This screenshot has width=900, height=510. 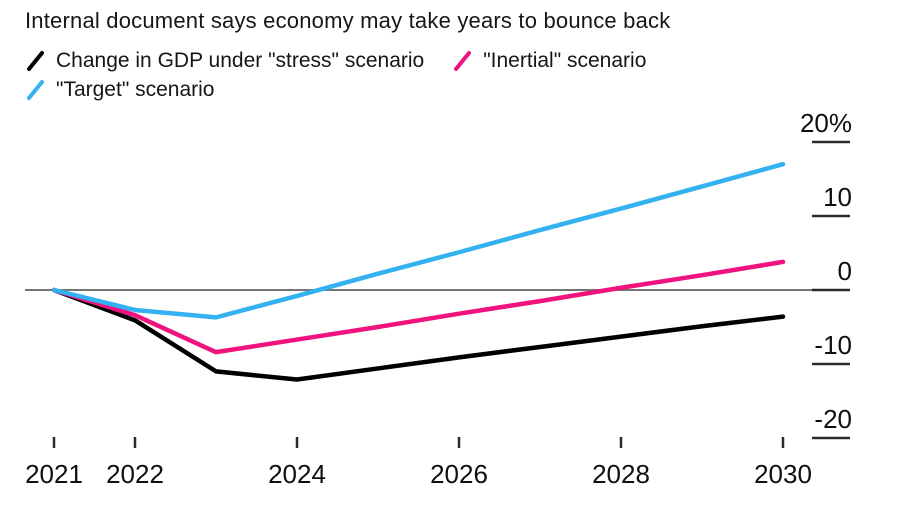 What do you see at coordinates (415, 89) in the screenshot?
I see `legend-row-2: "Target" scenario` at bounding box center [415, 89].